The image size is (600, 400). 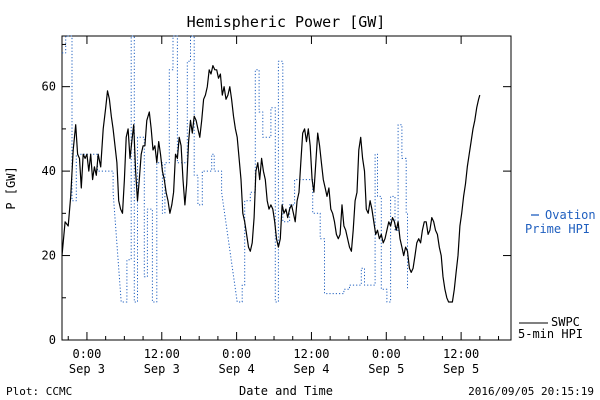 What do you see at coordinates (49, 87) in the screenshot?
I see `y-tick-label: 60` at bounding box center [49, 87].